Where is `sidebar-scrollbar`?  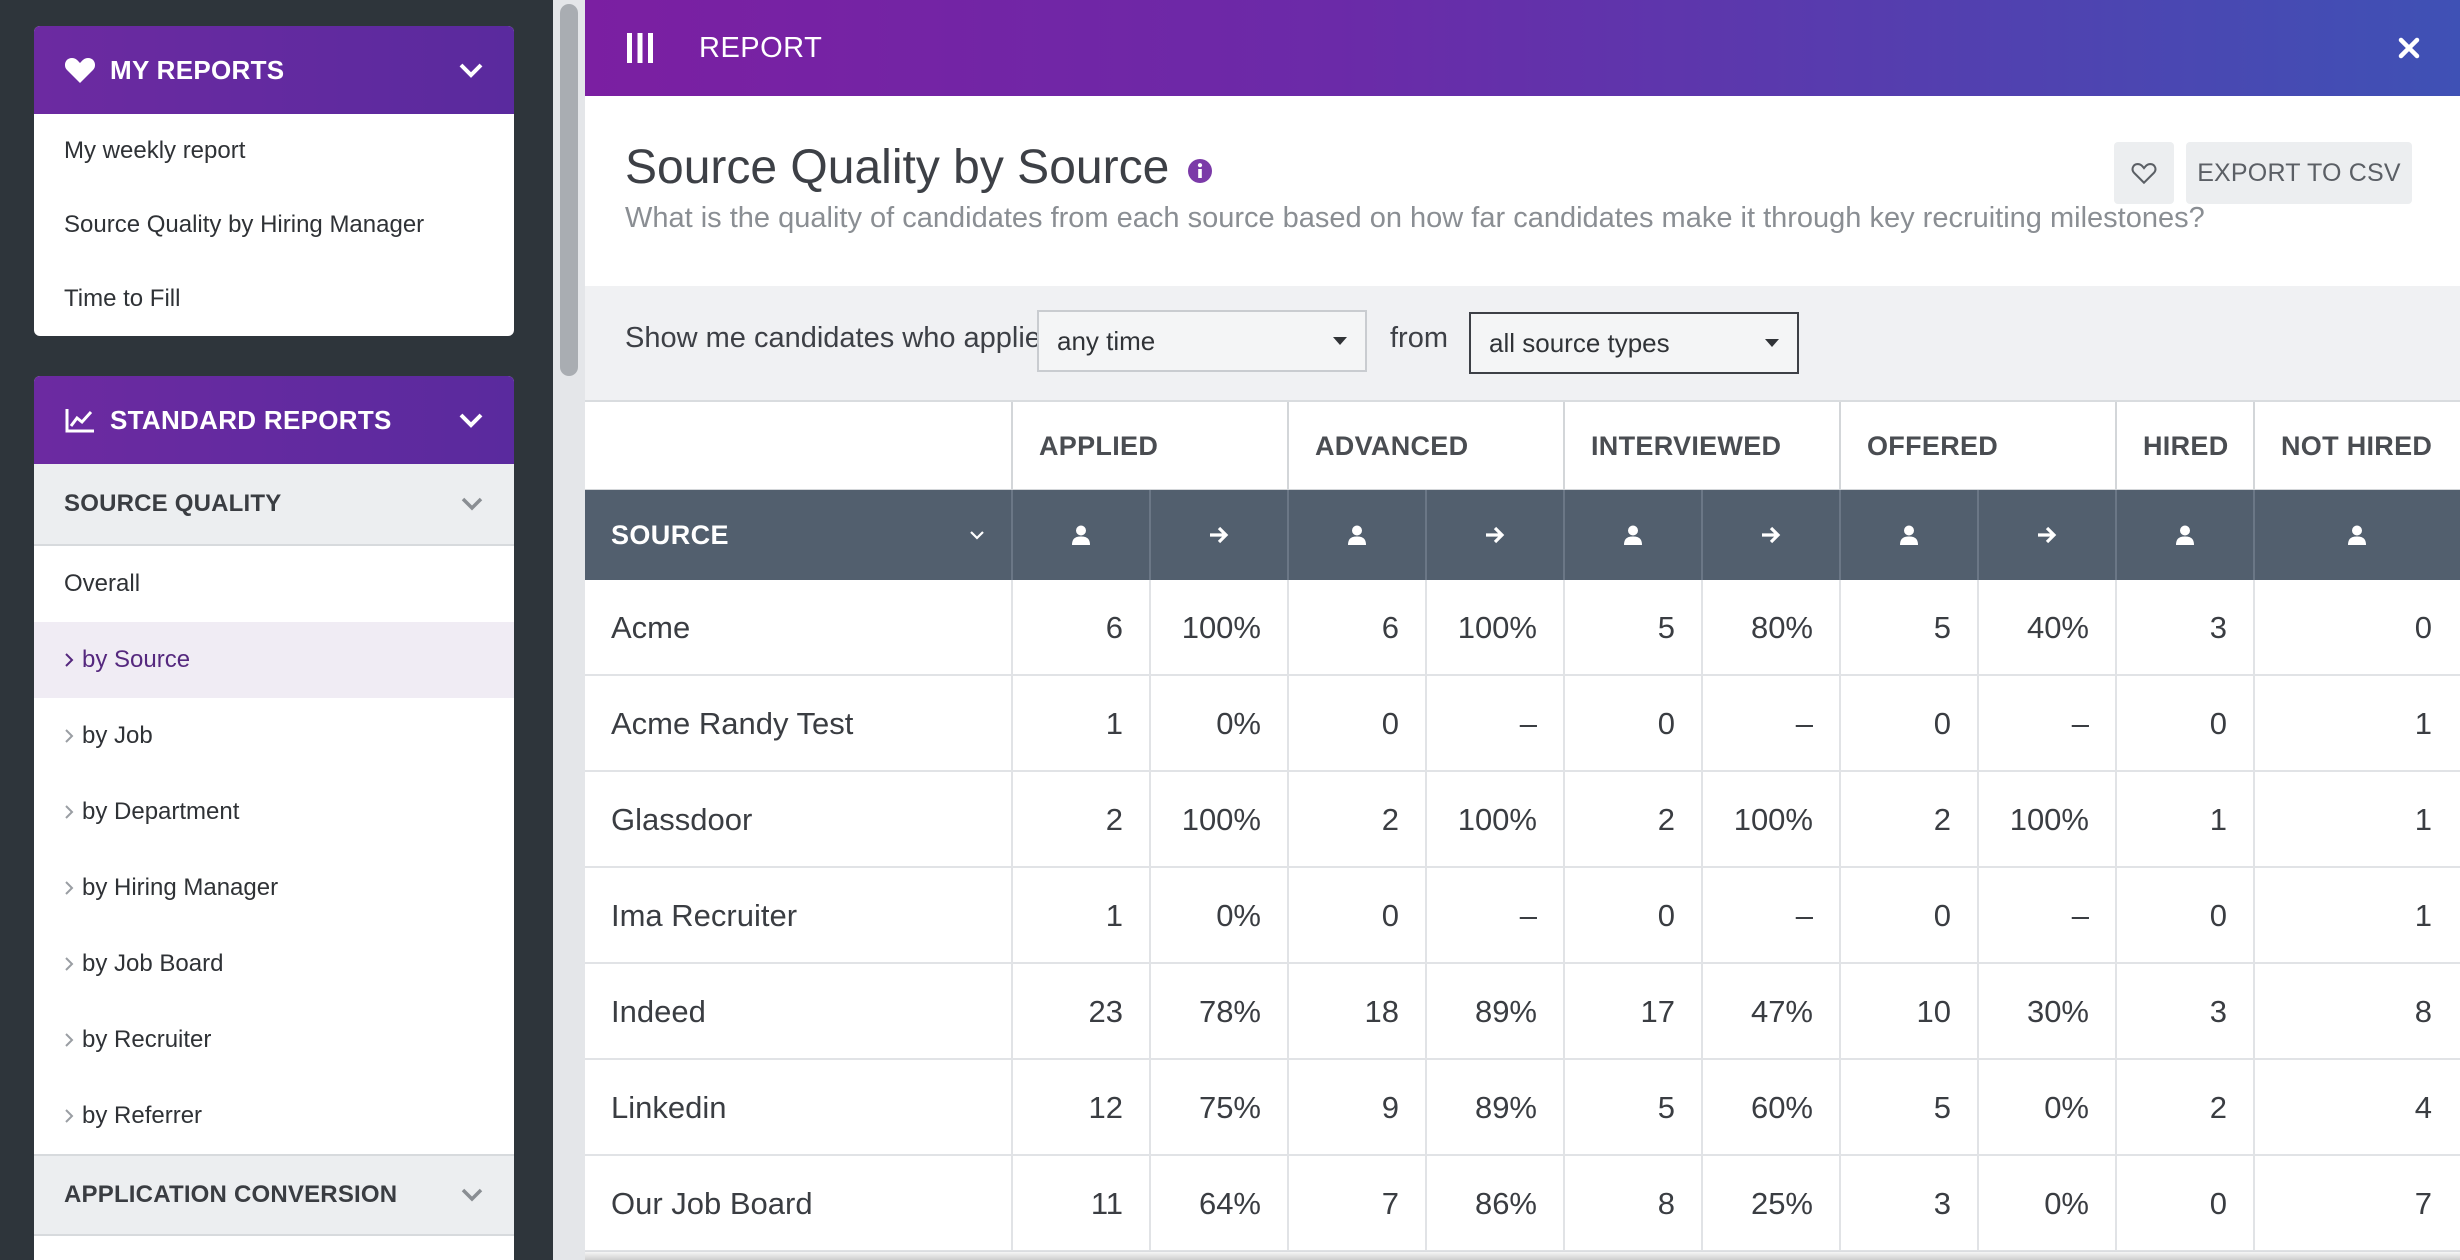 sidebar-scrollbar is located at coordinates (569, 630).